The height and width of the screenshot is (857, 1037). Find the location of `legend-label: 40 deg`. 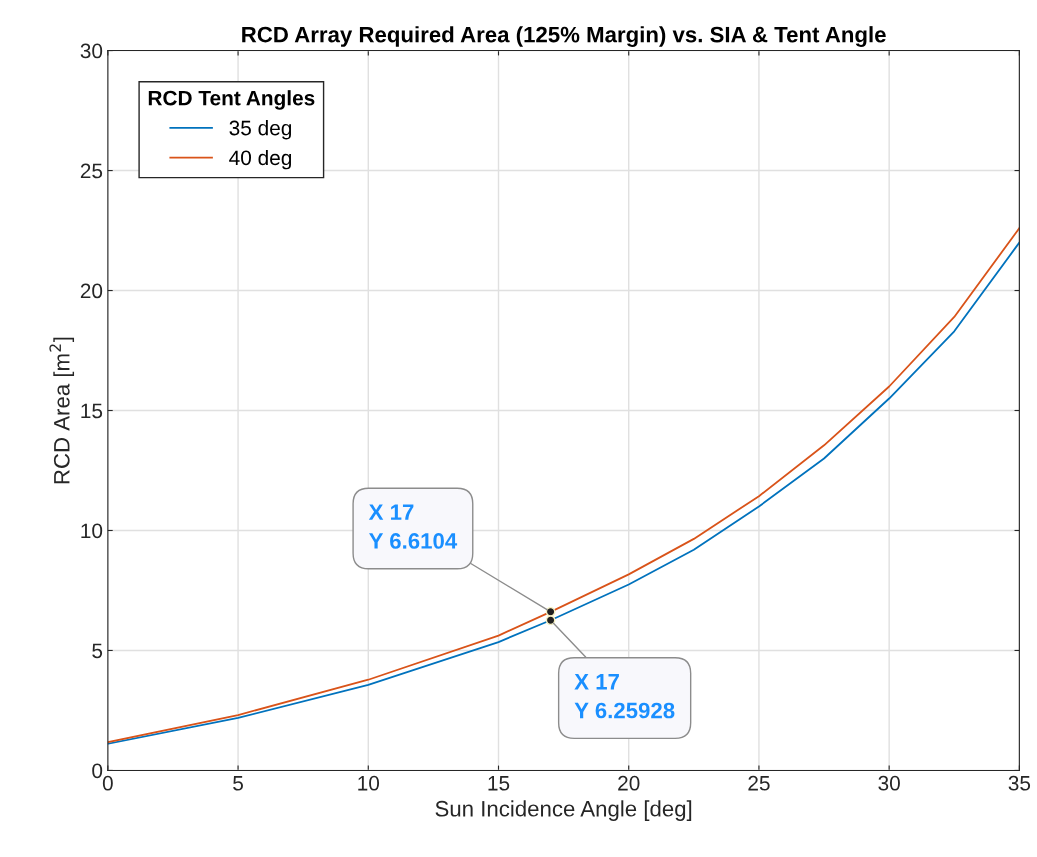

legend-label: 40 deg is located at coordinates (260, 159).